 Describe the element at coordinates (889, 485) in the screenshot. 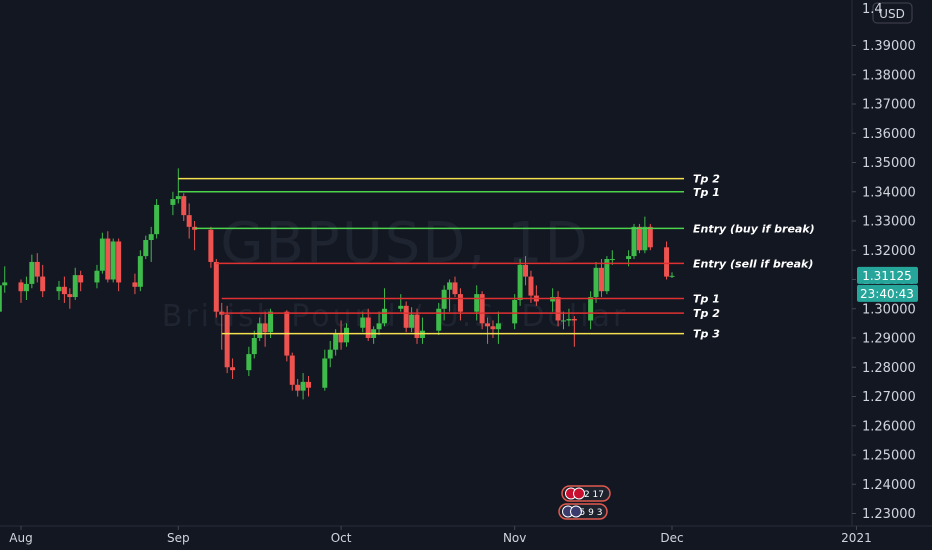

I see `price-tick-label: 1.24000` at that location.